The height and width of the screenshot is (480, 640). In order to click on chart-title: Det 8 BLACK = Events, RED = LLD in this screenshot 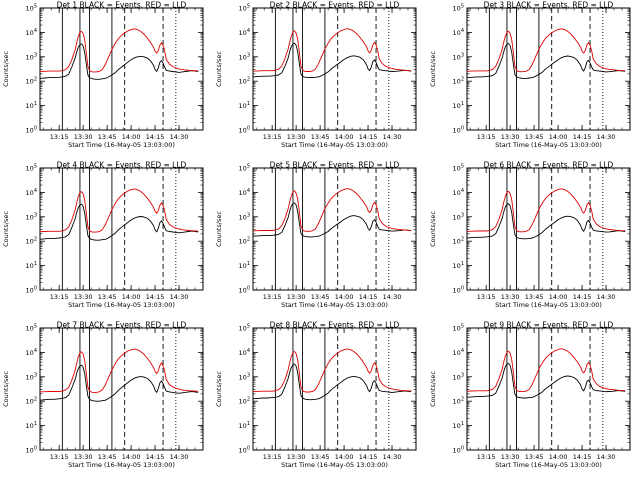, I will do `click(335, 325)`.